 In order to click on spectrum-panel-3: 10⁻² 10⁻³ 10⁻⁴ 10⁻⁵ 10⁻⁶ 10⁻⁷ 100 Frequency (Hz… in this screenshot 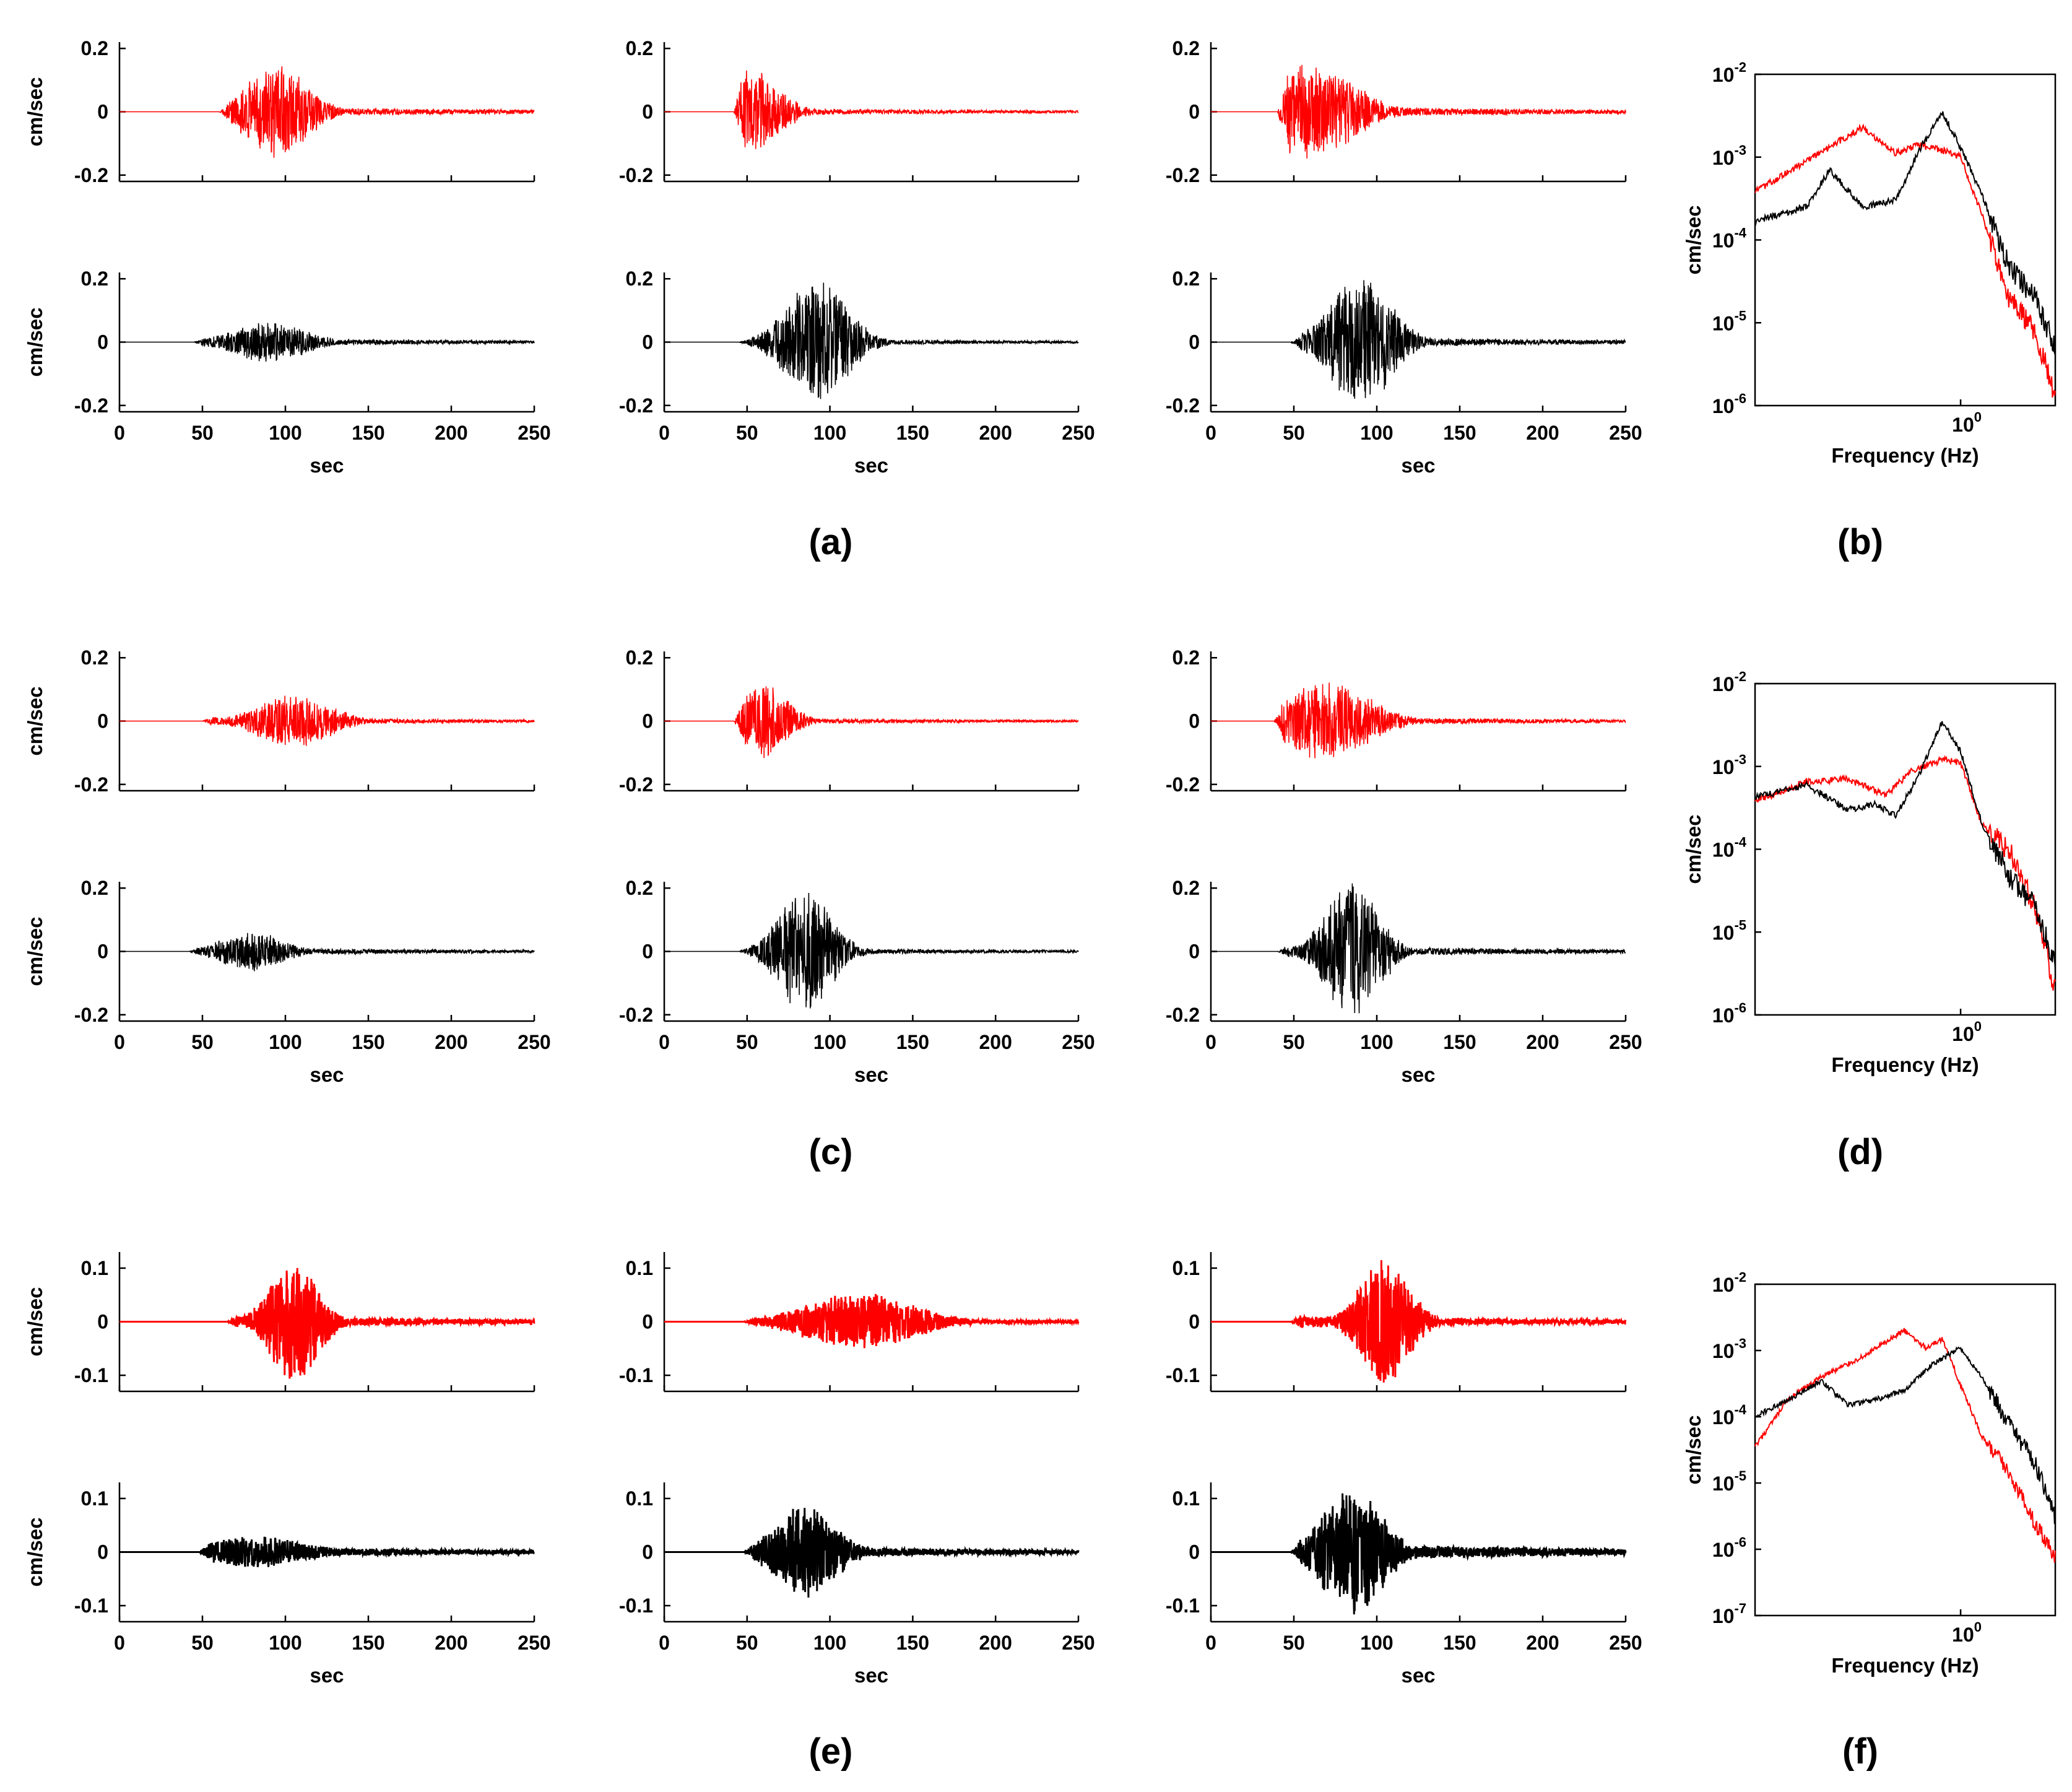, I will do `click(1869, 1473)`.